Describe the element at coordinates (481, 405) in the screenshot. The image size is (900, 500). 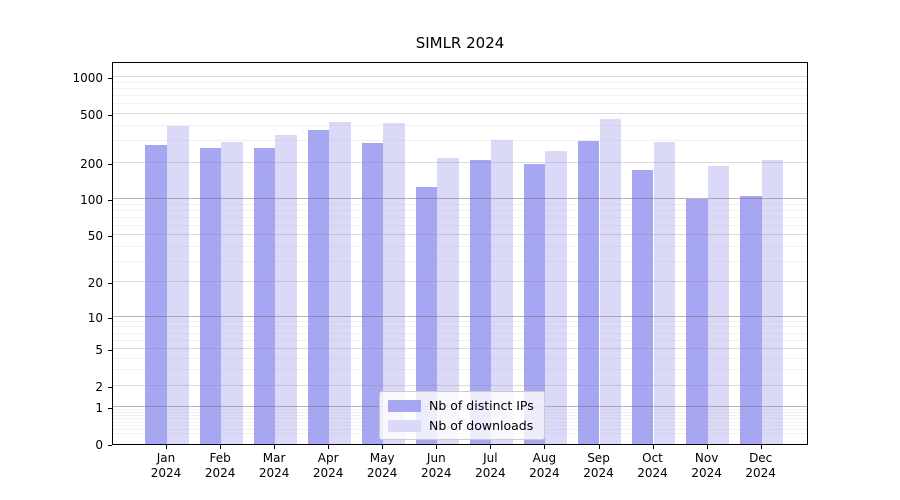
I see `legend-label-ips: Nb of distinct IPs` at that location.